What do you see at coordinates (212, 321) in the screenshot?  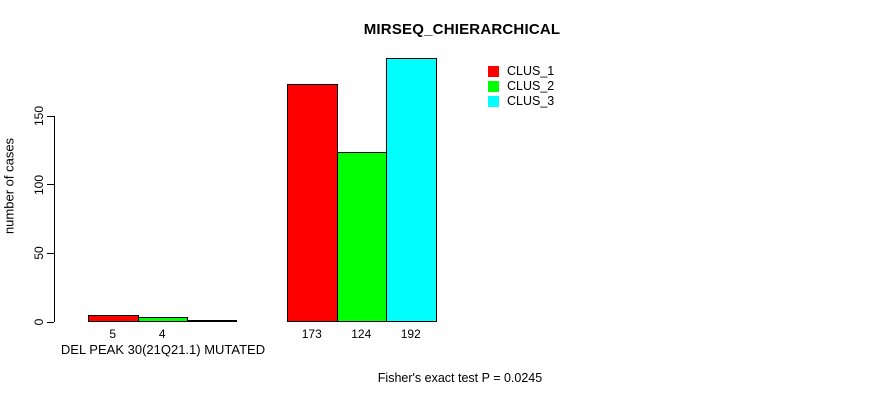 I see `bar-clus_3-group1` at bounding box center [212, 321].